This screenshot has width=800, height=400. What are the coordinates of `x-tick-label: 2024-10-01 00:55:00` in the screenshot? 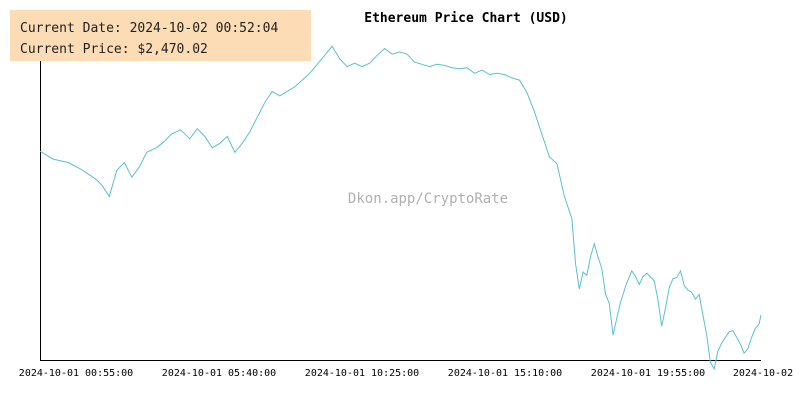 It's located at (76, 373).